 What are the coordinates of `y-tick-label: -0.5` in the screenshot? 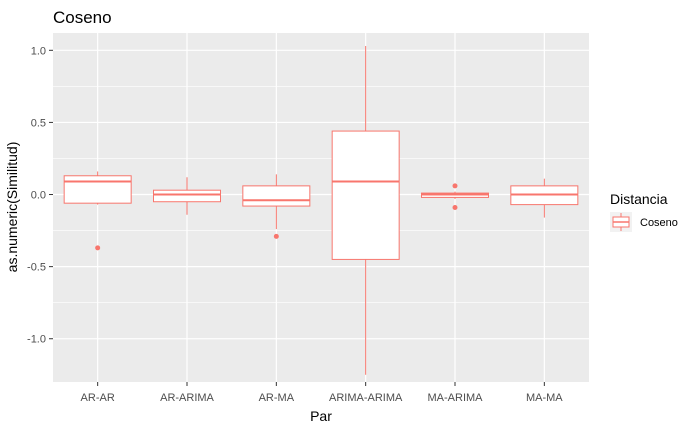 It's located at (36, 268).